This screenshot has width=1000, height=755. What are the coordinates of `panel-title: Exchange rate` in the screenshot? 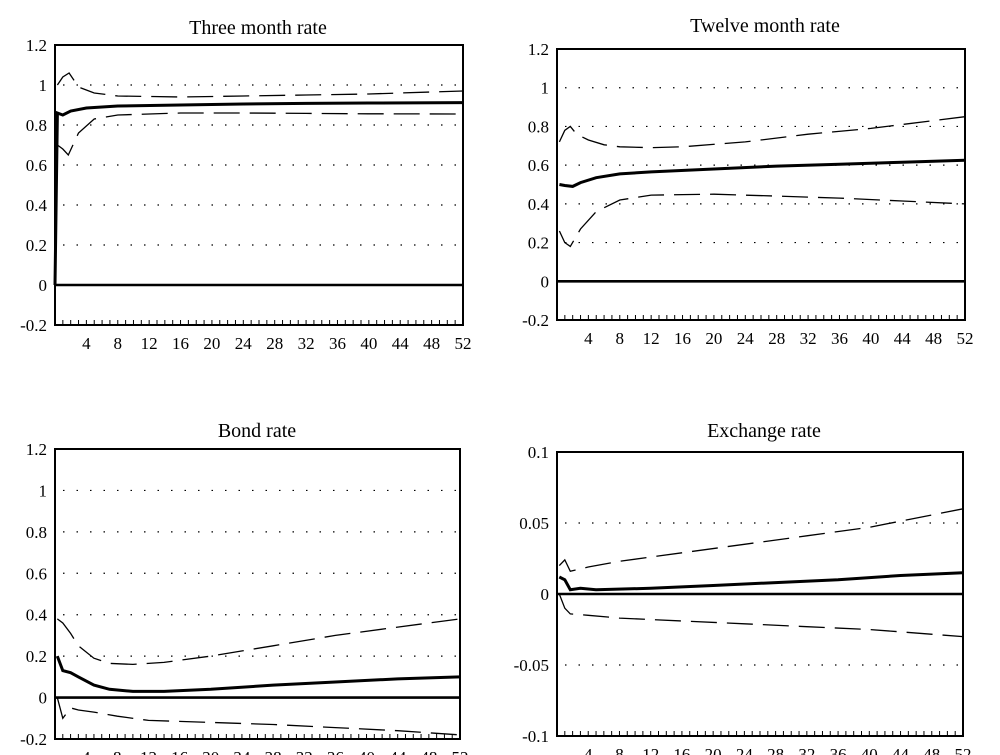 It's located at (764, 431).